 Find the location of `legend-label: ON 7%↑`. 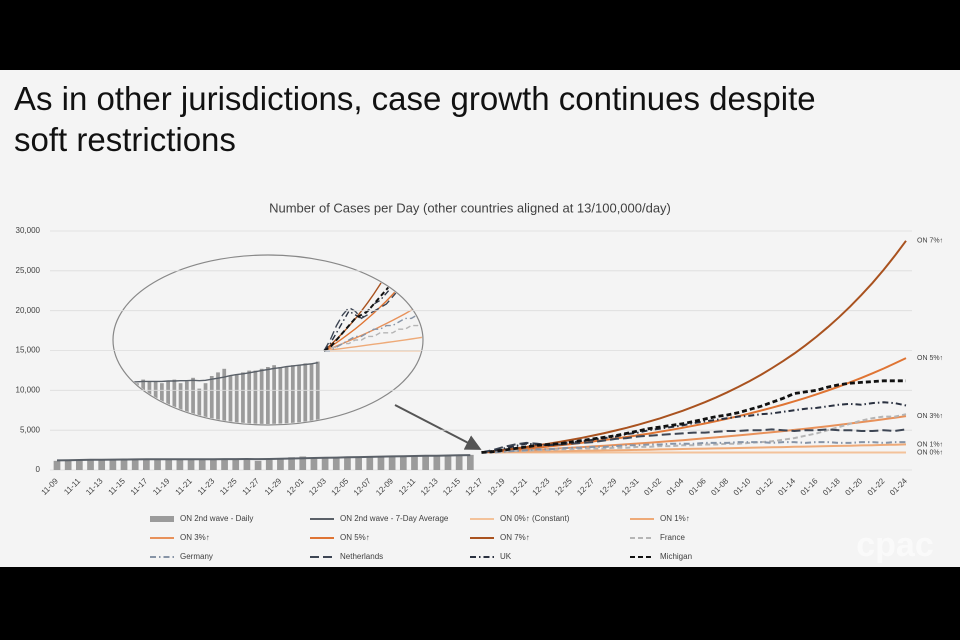

legend-label: ON 7%↑ is located at coordinates (515, 537).